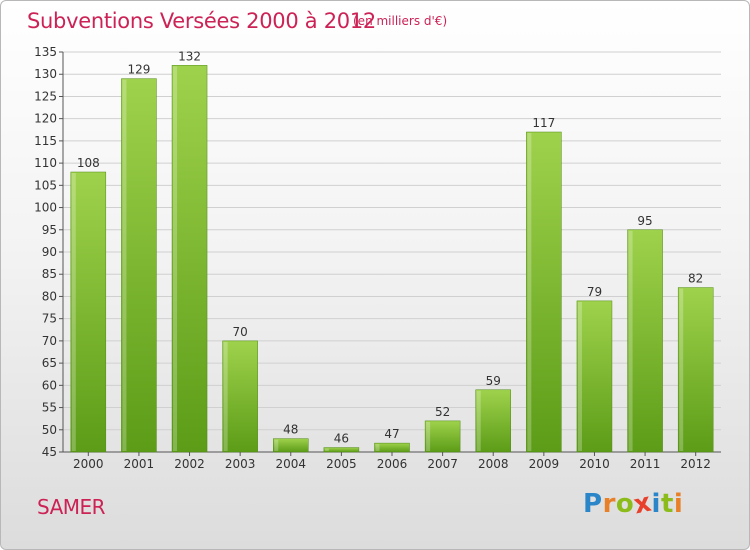 The width and height of the screenshot is (750, 550). Describe the element at coordinates (644, 221) in the screenshot. I see `data-label: 95` at that location.